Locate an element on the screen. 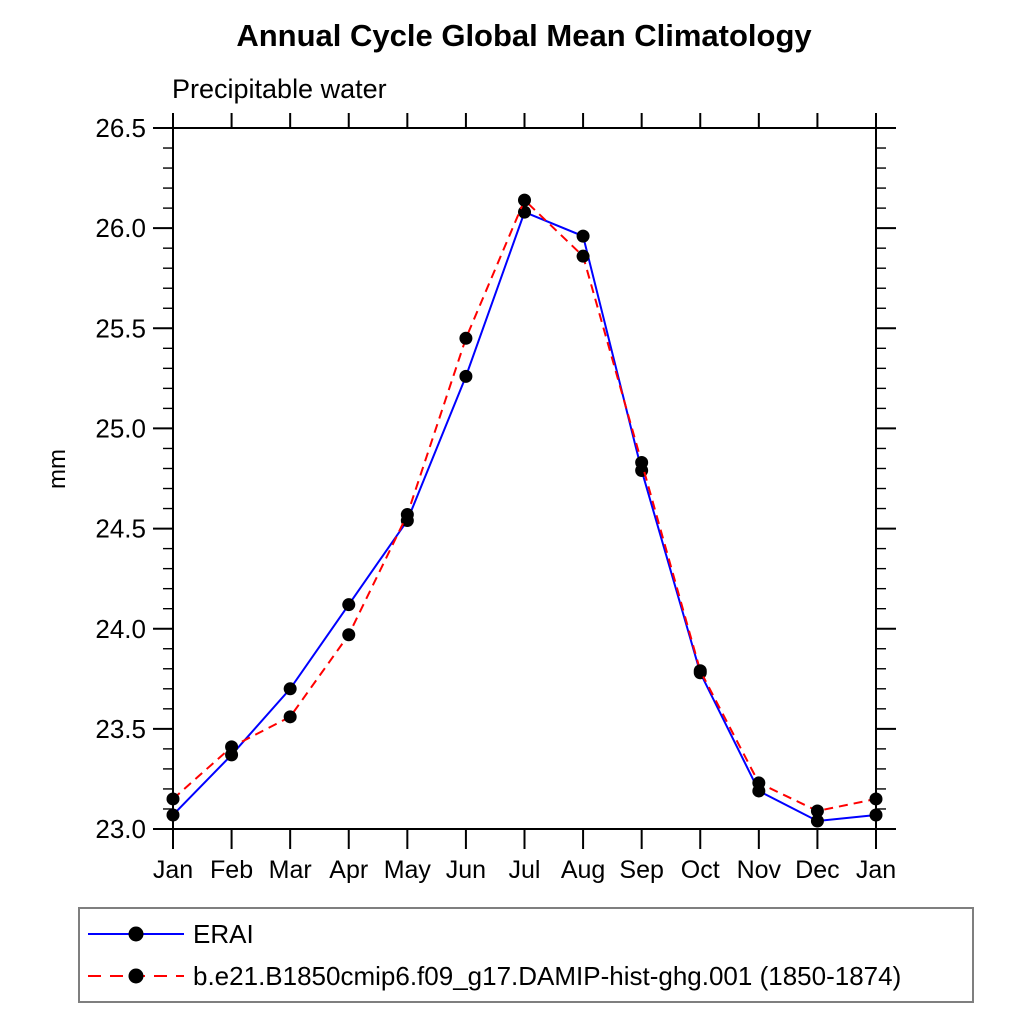  y-tick-label: 26.5 is located at coordinates (120, 128).